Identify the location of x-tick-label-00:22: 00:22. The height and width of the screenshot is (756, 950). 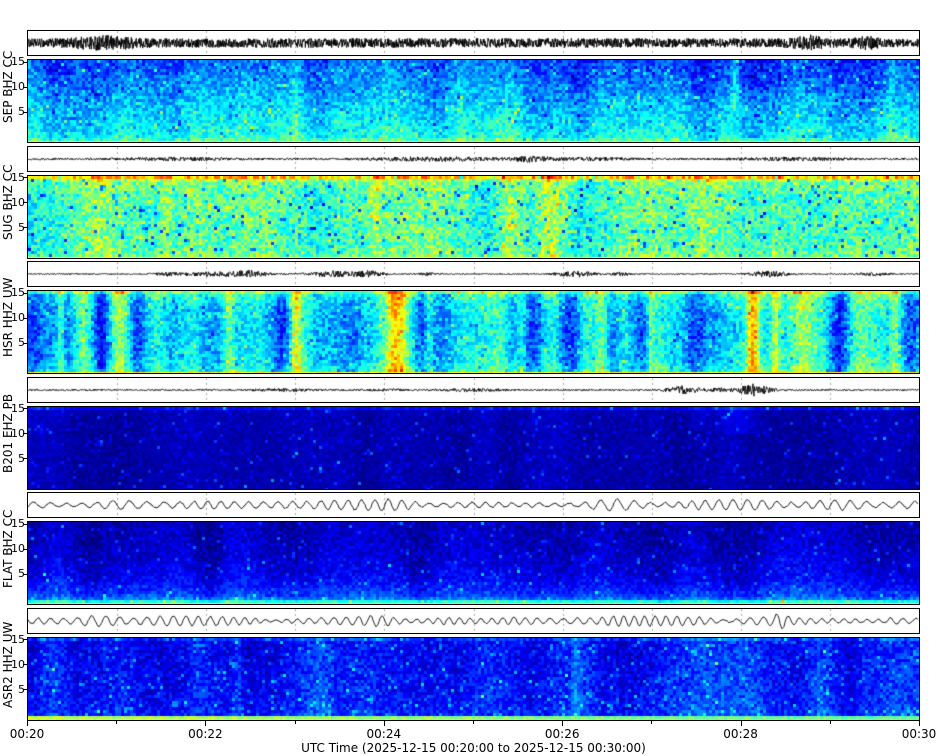
(205, 734).